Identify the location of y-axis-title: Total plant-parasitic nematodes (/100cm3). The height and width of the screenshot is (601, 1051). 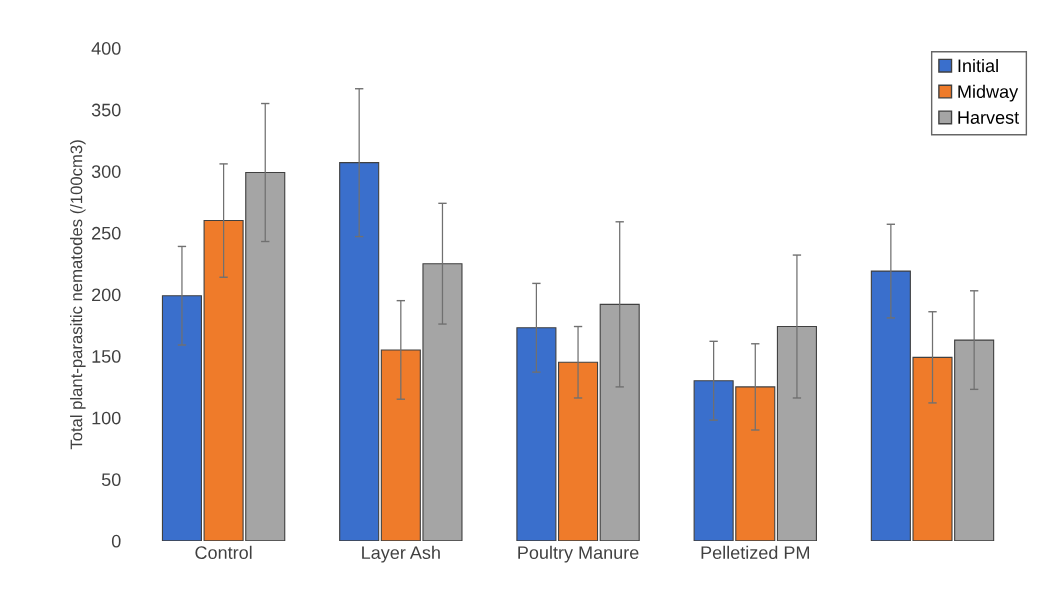
(78, 295).